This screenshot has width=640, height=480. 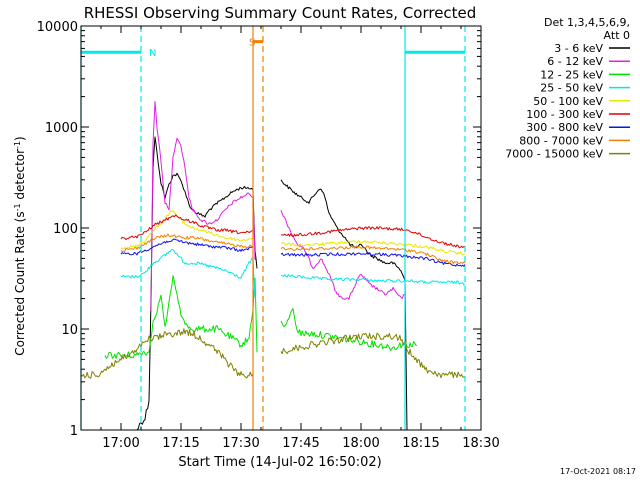 I want to click on night-label-0: N, so click(x=152, y=53).